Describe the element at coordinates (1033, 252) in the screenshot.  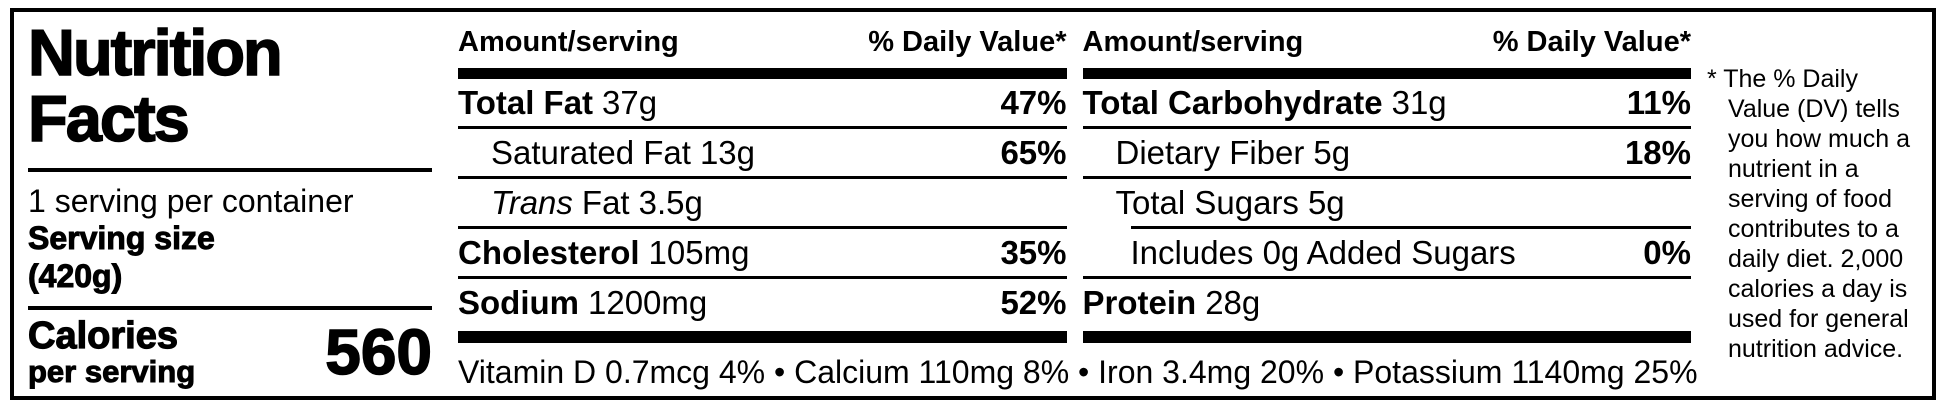
I see `nutrient-dv: 35%` at that location.